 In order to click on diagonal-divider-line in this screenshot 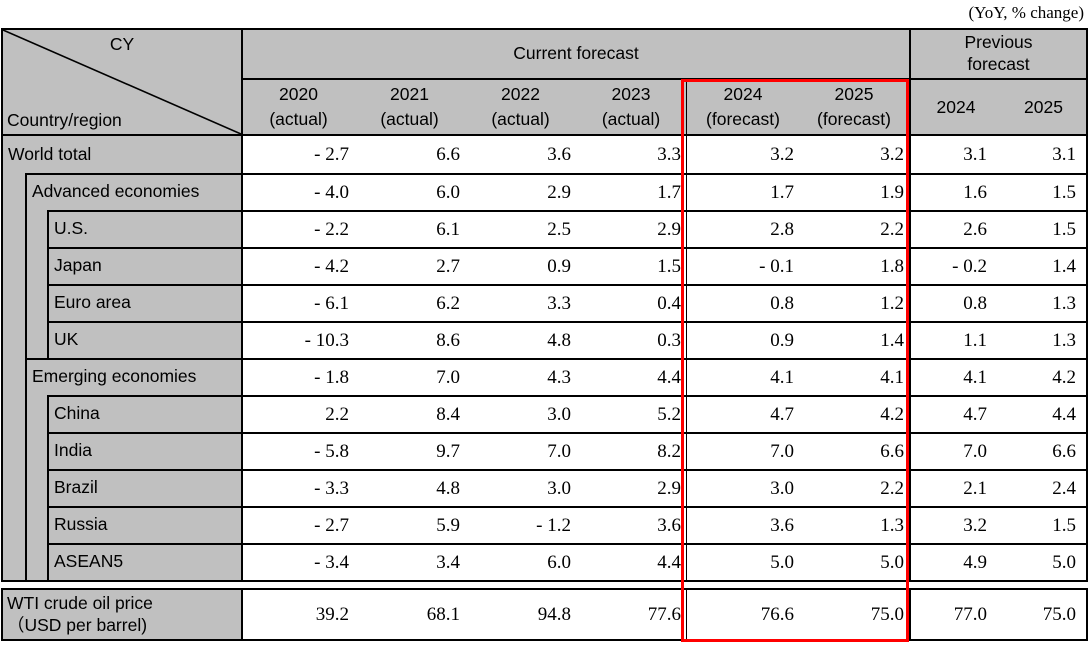, I will do `click(122, 82)`.